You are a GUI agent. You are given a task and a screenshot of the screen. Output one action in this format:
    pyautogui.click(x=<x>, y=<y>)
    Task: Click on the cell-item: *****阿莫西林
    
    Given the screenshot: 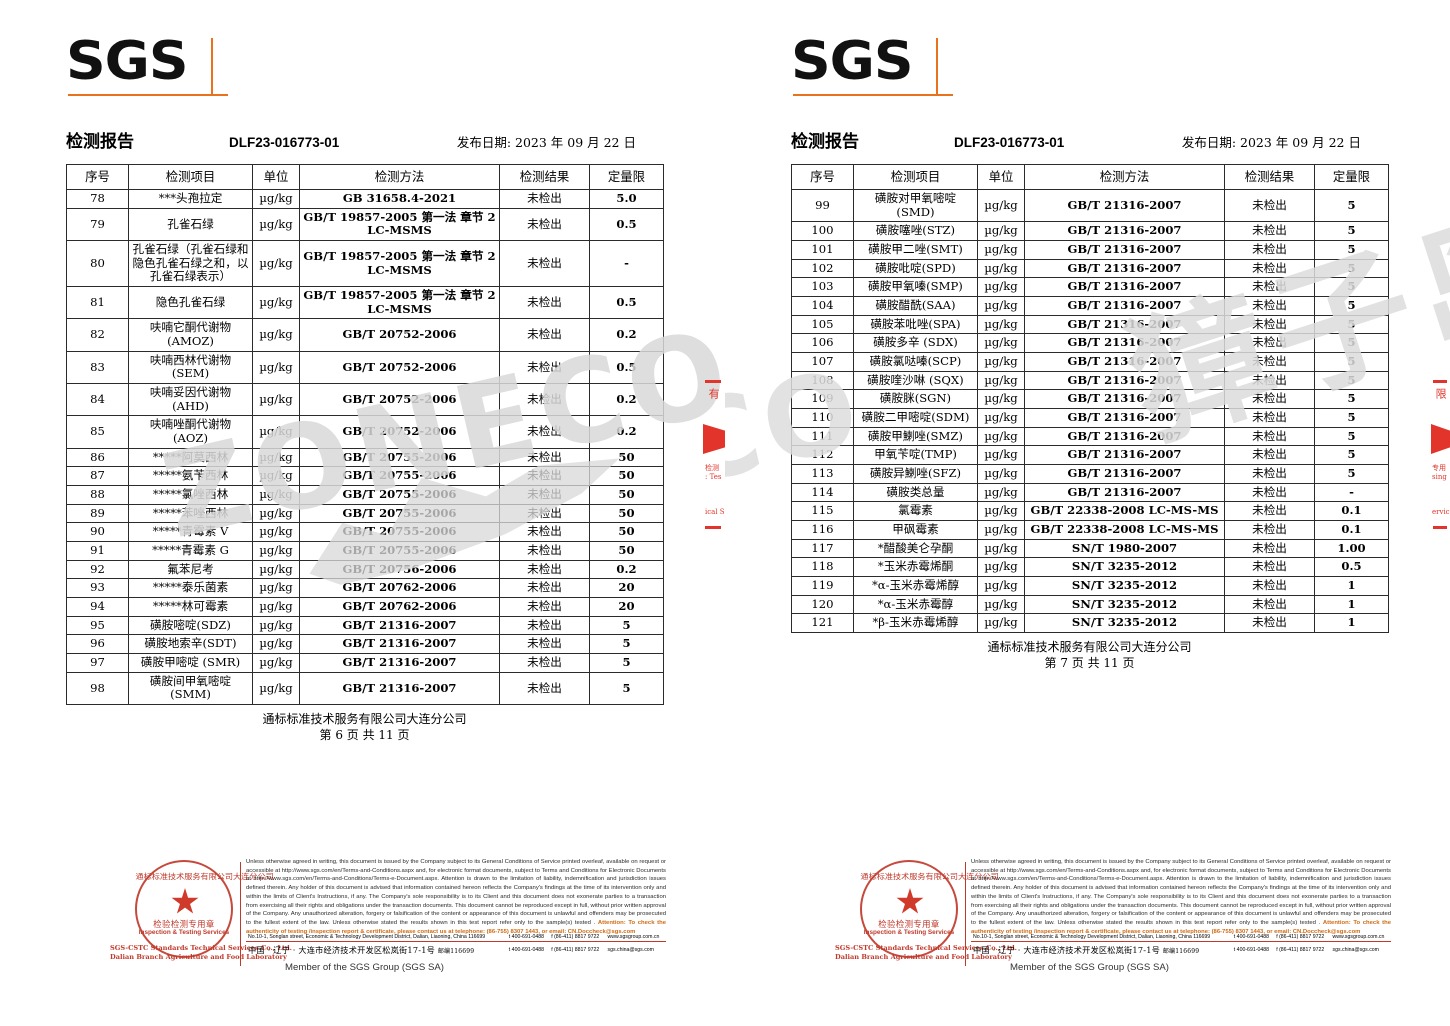 What is the action you would take?
    pyautogui.click(x=190, y=457)
    